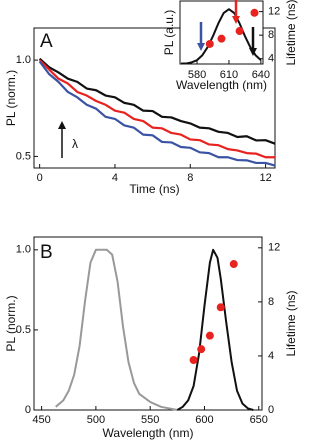  Describe the element at coordinates (46, 252) in the screenshot. I see `panel-label: B` at that location.